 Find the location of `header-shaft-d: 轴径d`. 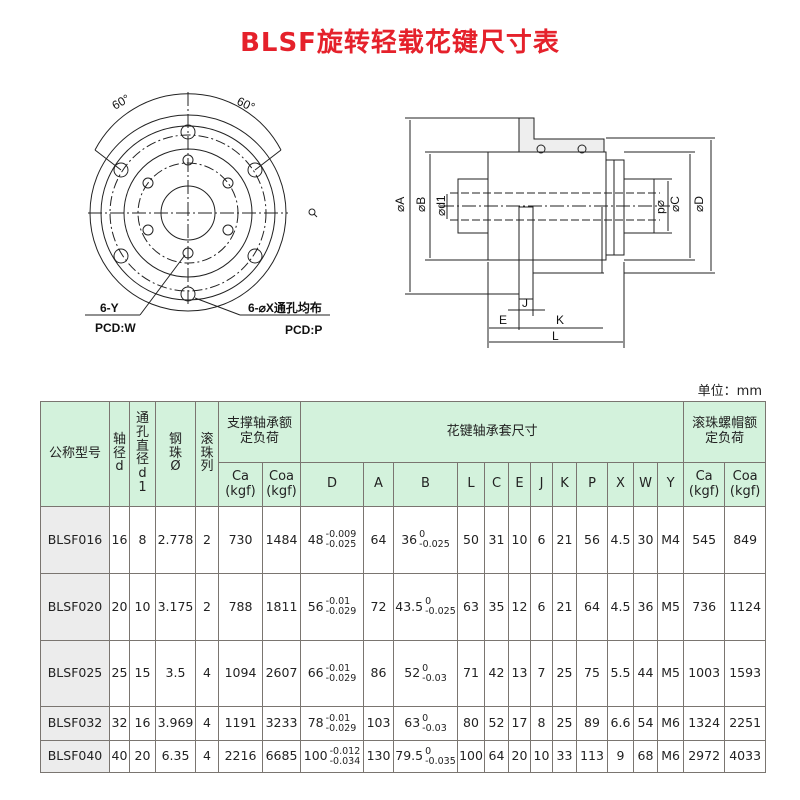

header-shaft-d: 轴径d is located at coordinates (119, 454).